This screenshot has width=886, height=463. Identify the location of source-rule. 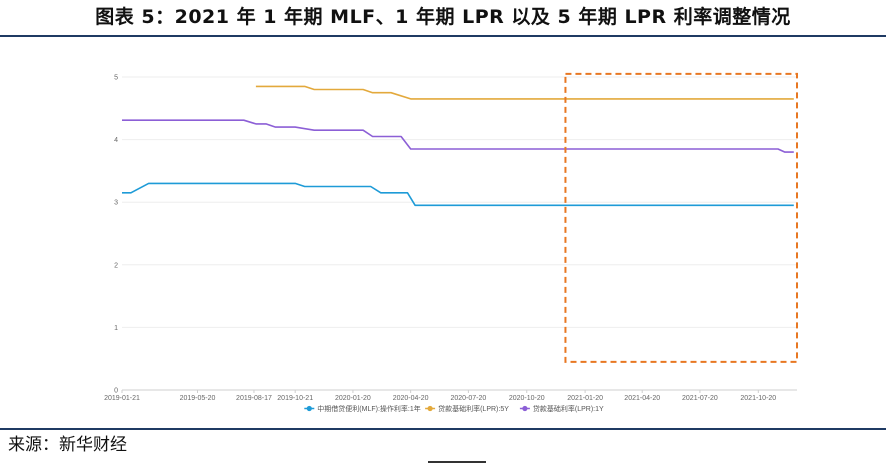
(443, 429).